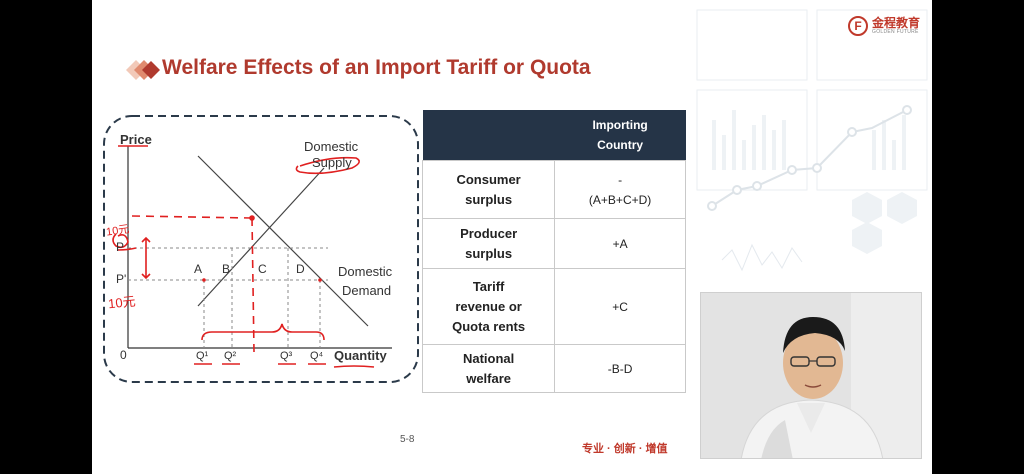 This screenshot has width=1024, height=474. Describe the element at coordinates (620, 368) in the screenshot. I see `row-value-national-welfare: -B-D` at that location.